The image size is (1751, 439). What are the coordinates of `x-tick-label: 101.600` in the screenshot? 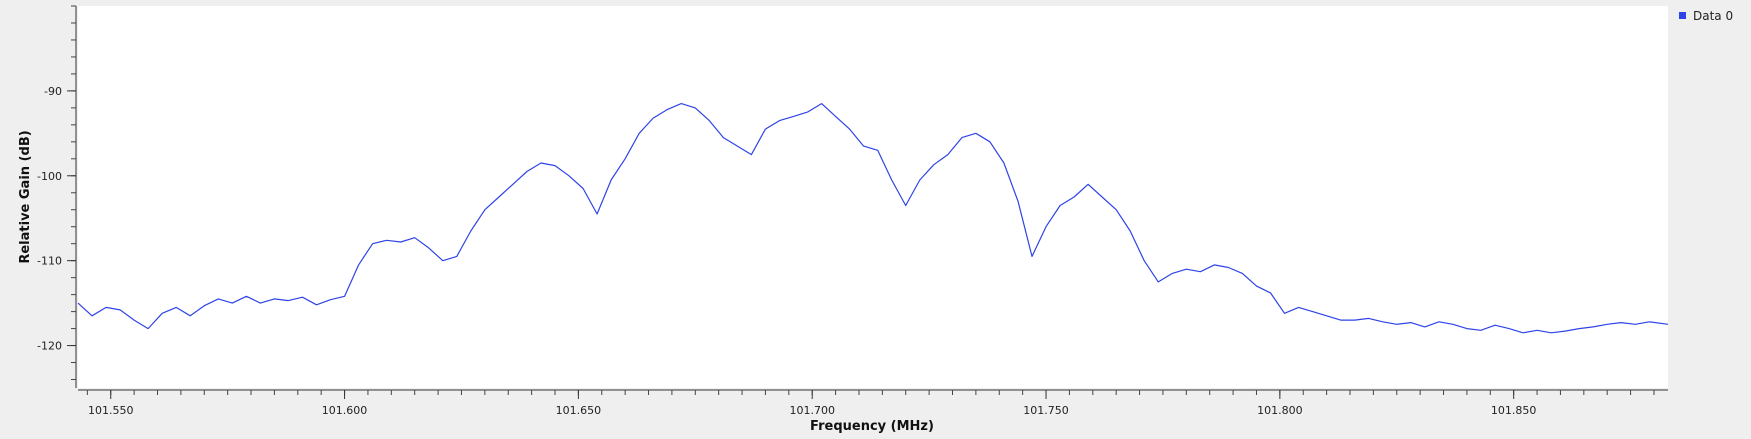 It's located at (345, 410).